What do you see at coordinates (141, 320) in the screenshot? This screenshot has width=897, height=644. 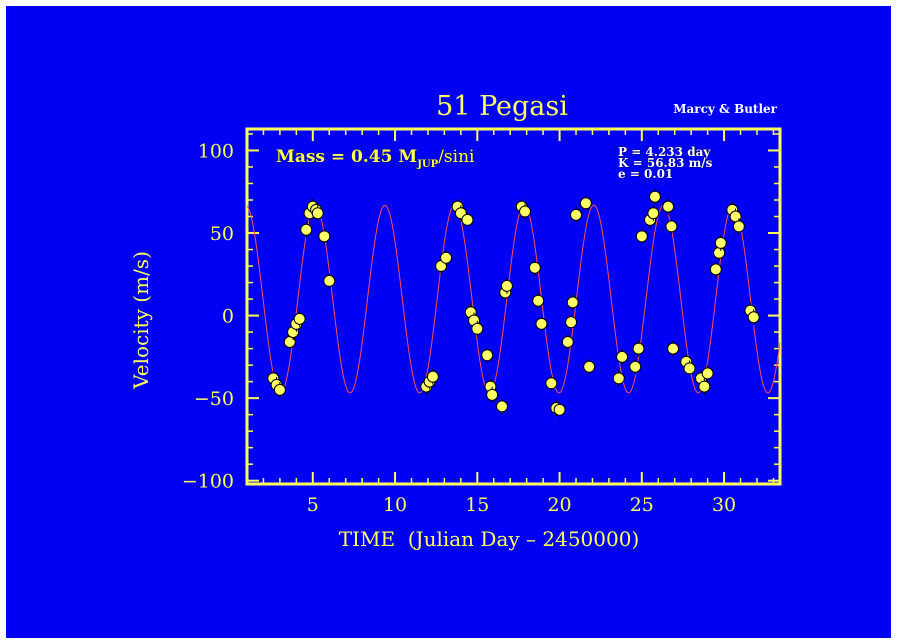 I see `y-axis-label: Velocity (m/s)` at bounding box center [141, 320].